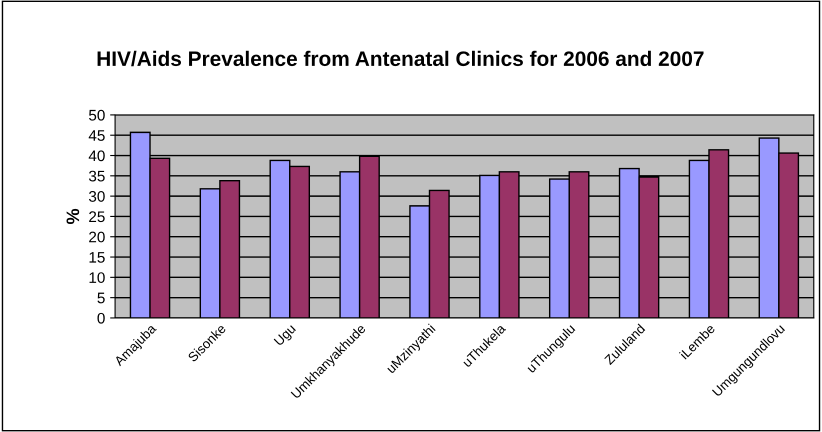 This screenshot has height=432, width=822. Describe the element at coordinates (96, 156) in the screenshot. I see `y-tick-label: 40` at that location.